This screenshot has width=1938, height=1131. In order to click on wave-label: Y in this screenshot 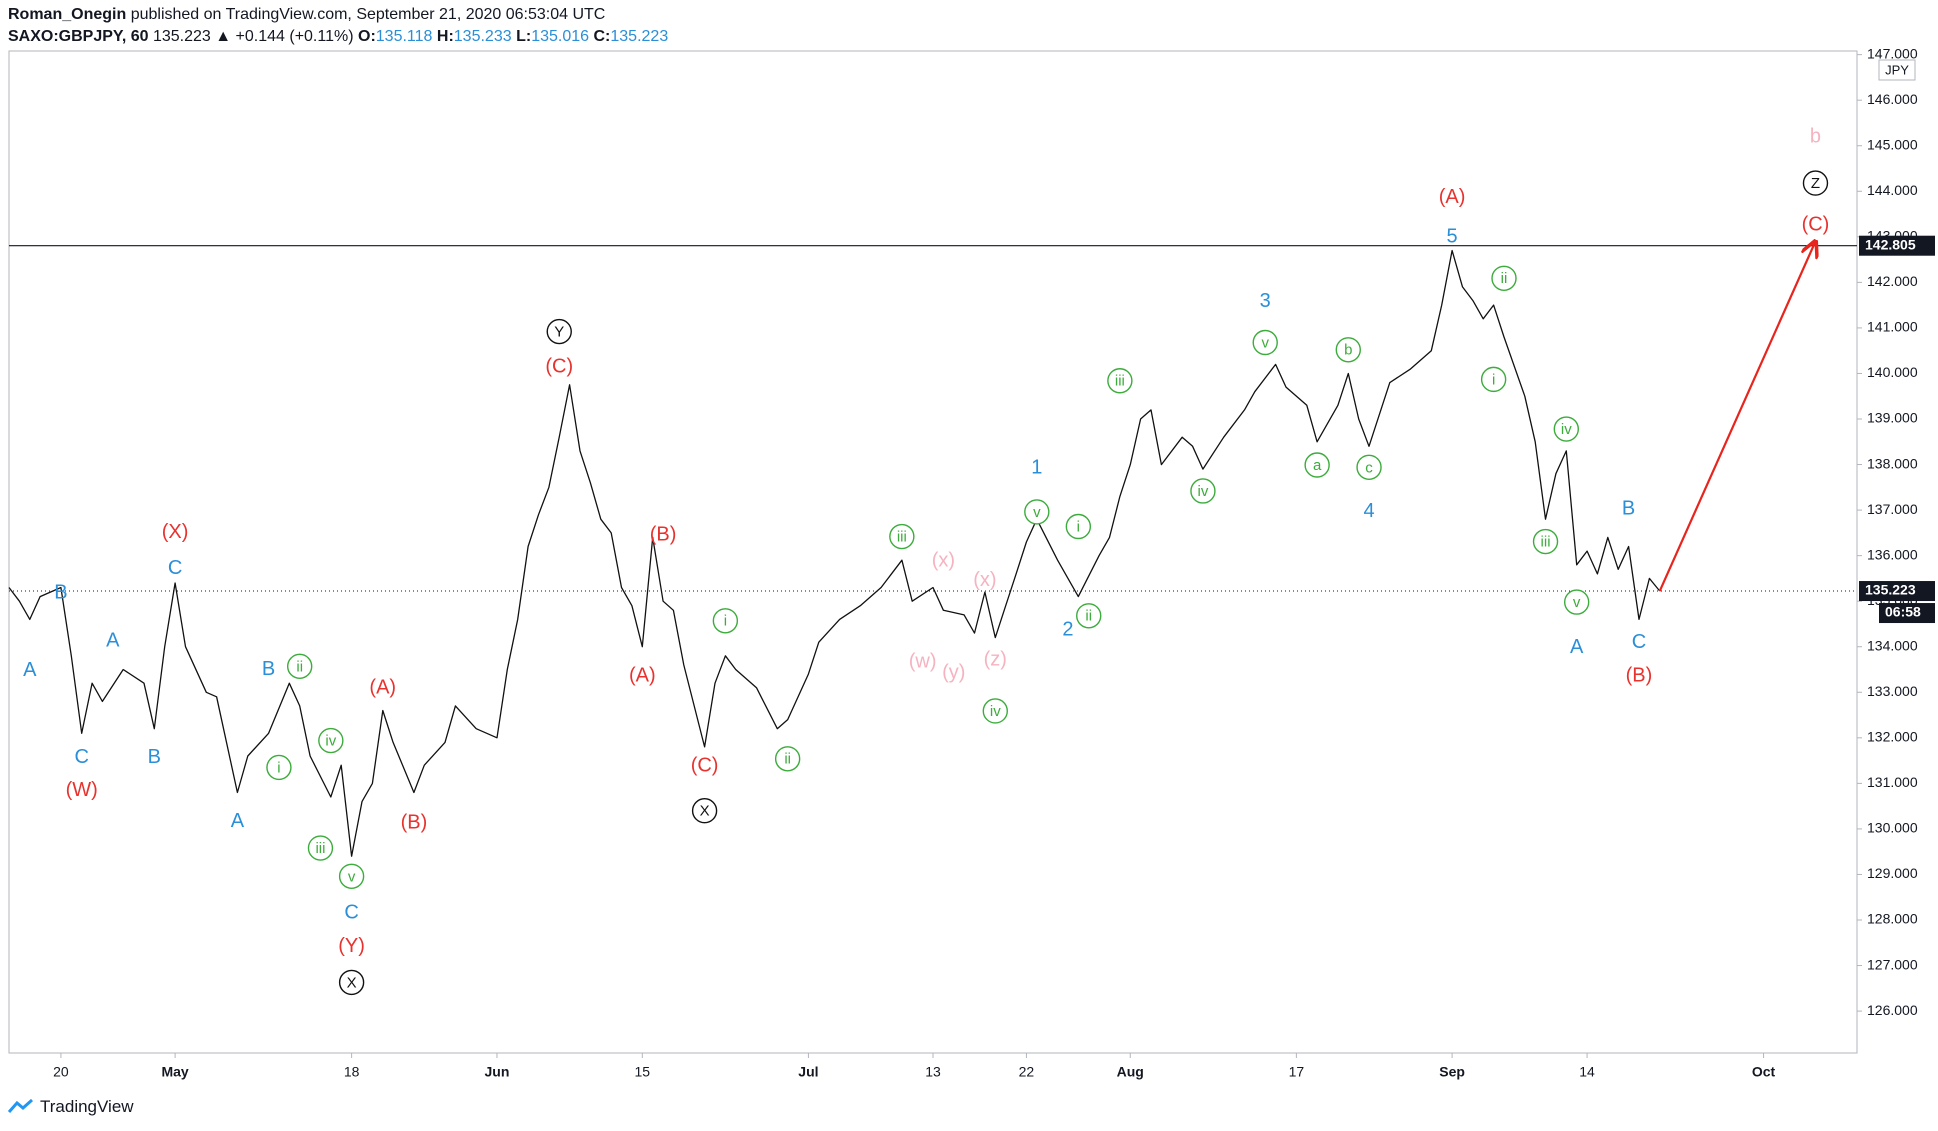, I will do `click(559, 332)`.